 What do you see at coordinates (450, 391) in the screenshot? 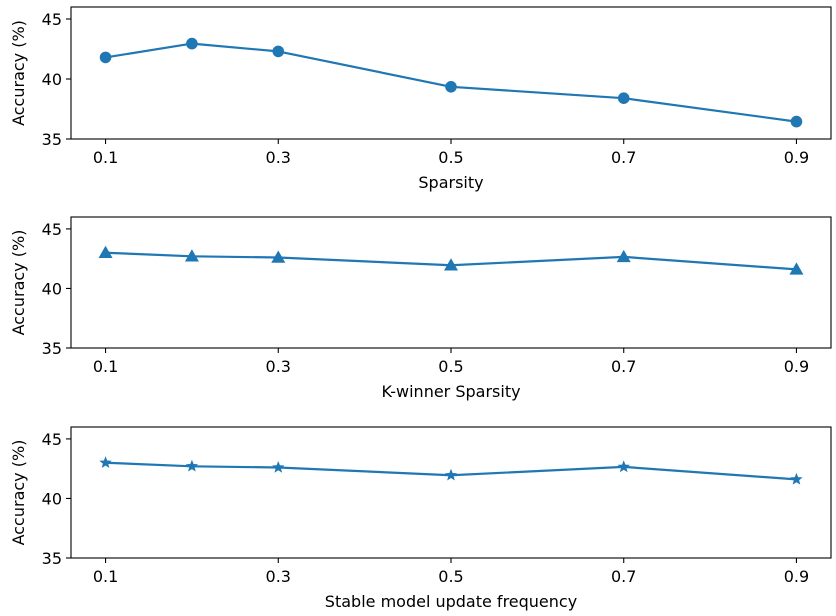
I see `x-axis-label: K-winner Sparsity` at bounding box center [450, 391].